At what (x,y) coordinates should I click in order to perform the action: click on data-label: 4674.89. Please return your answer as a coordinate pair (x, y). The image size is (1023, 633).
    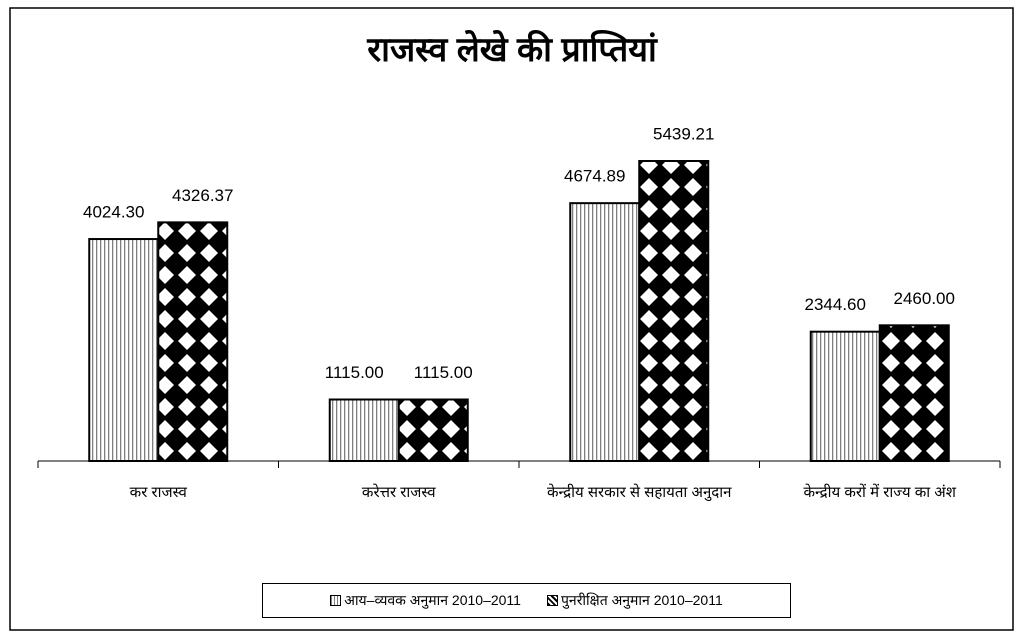
    Looking at the image, I should click on (594, 176).